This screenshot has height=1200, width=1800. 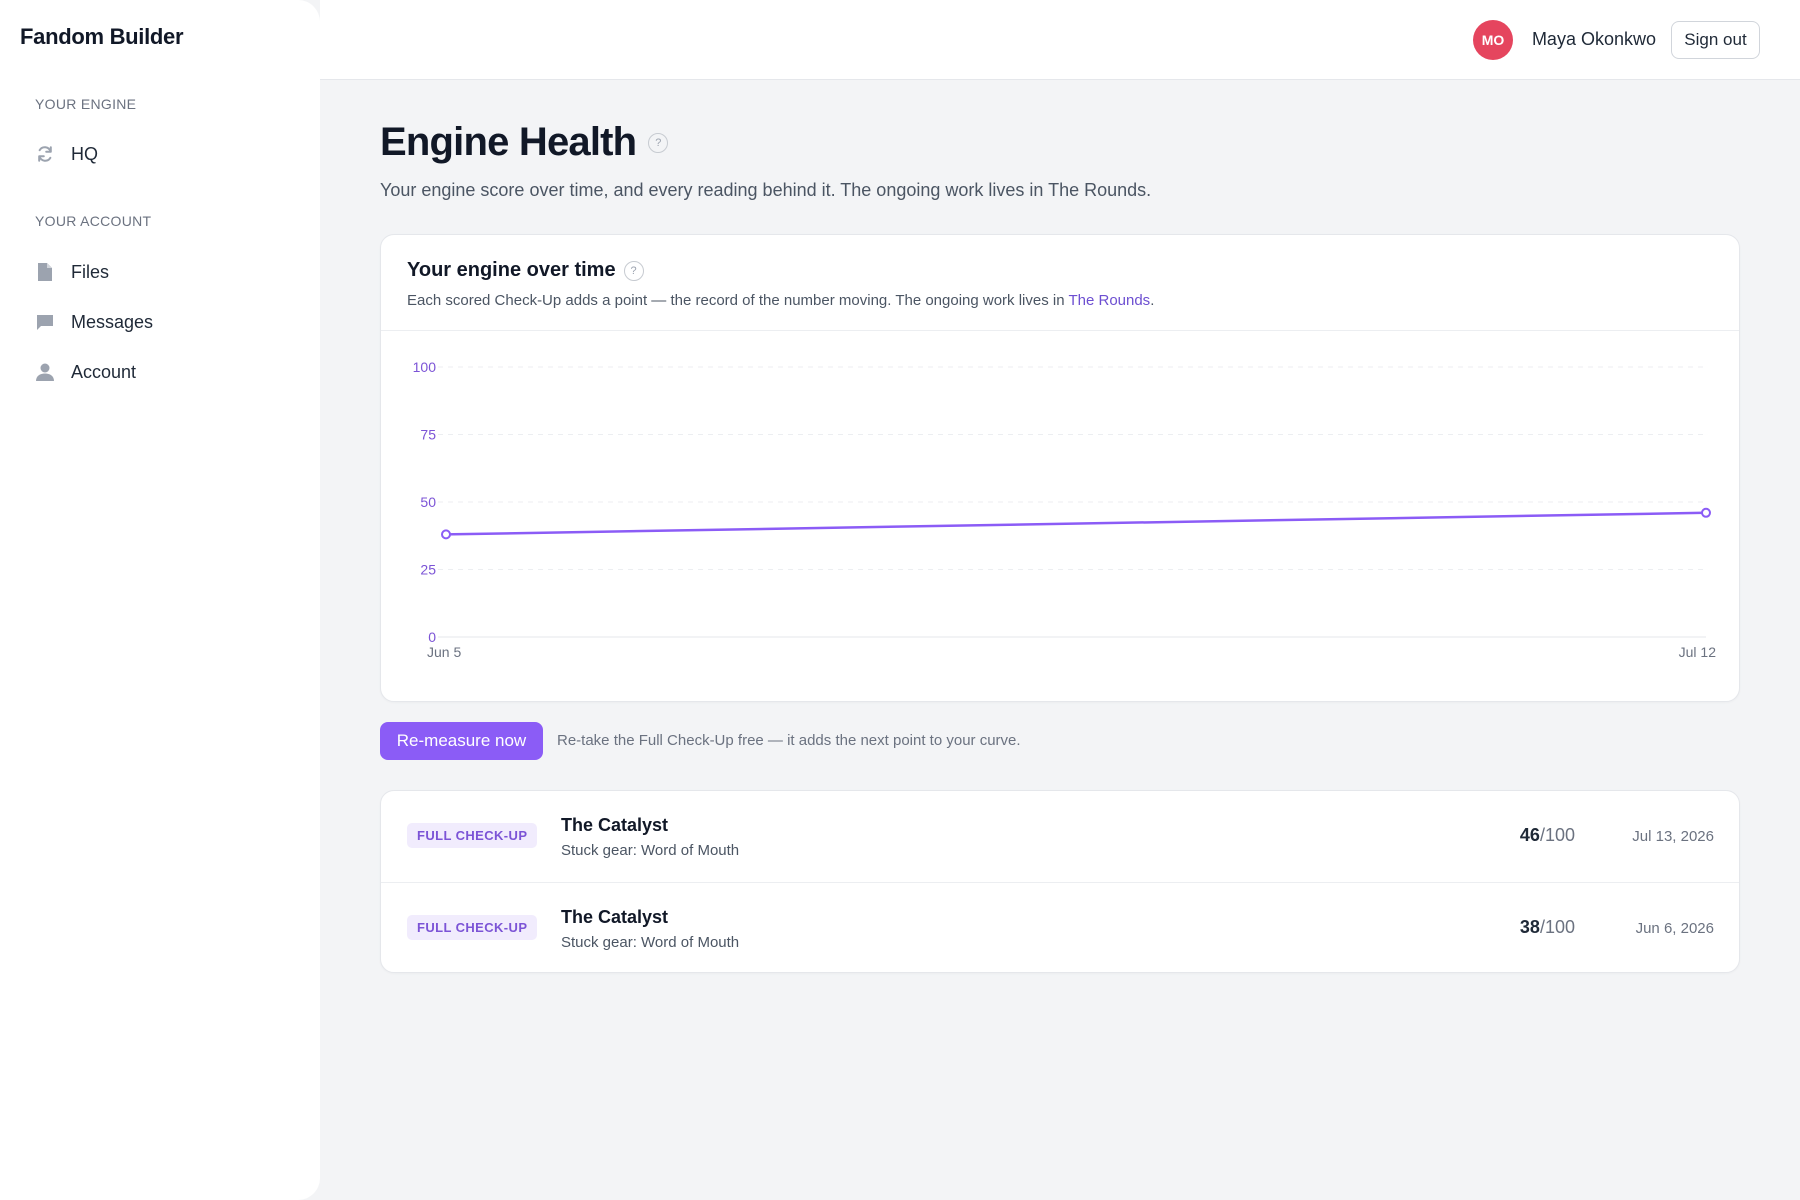 What do you see at coordinates (1593, 39) in the screenshot?
I see `user-name: Maya Okonkwo` at bounding box center [1593, 39].